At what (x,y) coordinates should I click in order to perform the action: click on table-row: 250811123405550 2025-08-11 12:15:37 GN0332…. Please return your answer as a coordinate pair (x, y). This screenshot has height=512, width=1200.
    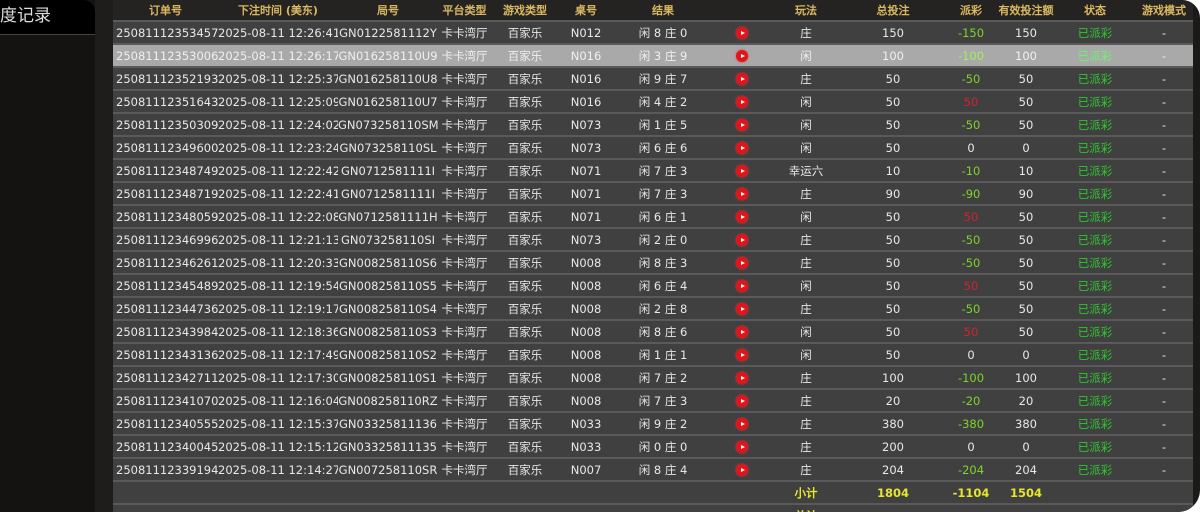
    Looking at the image, I should click on (653, 423).